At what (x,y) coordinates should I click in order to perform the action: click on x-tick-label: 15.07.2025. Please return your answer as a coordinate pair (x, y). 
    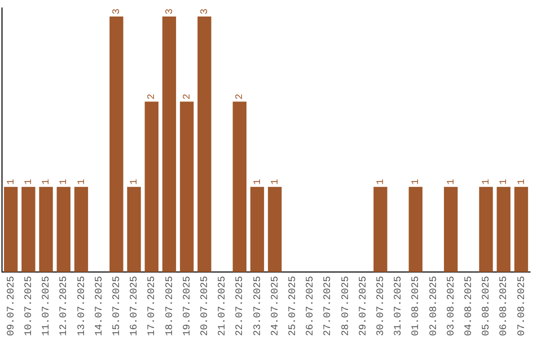
    Looking at the image, I should click on (118, 306).